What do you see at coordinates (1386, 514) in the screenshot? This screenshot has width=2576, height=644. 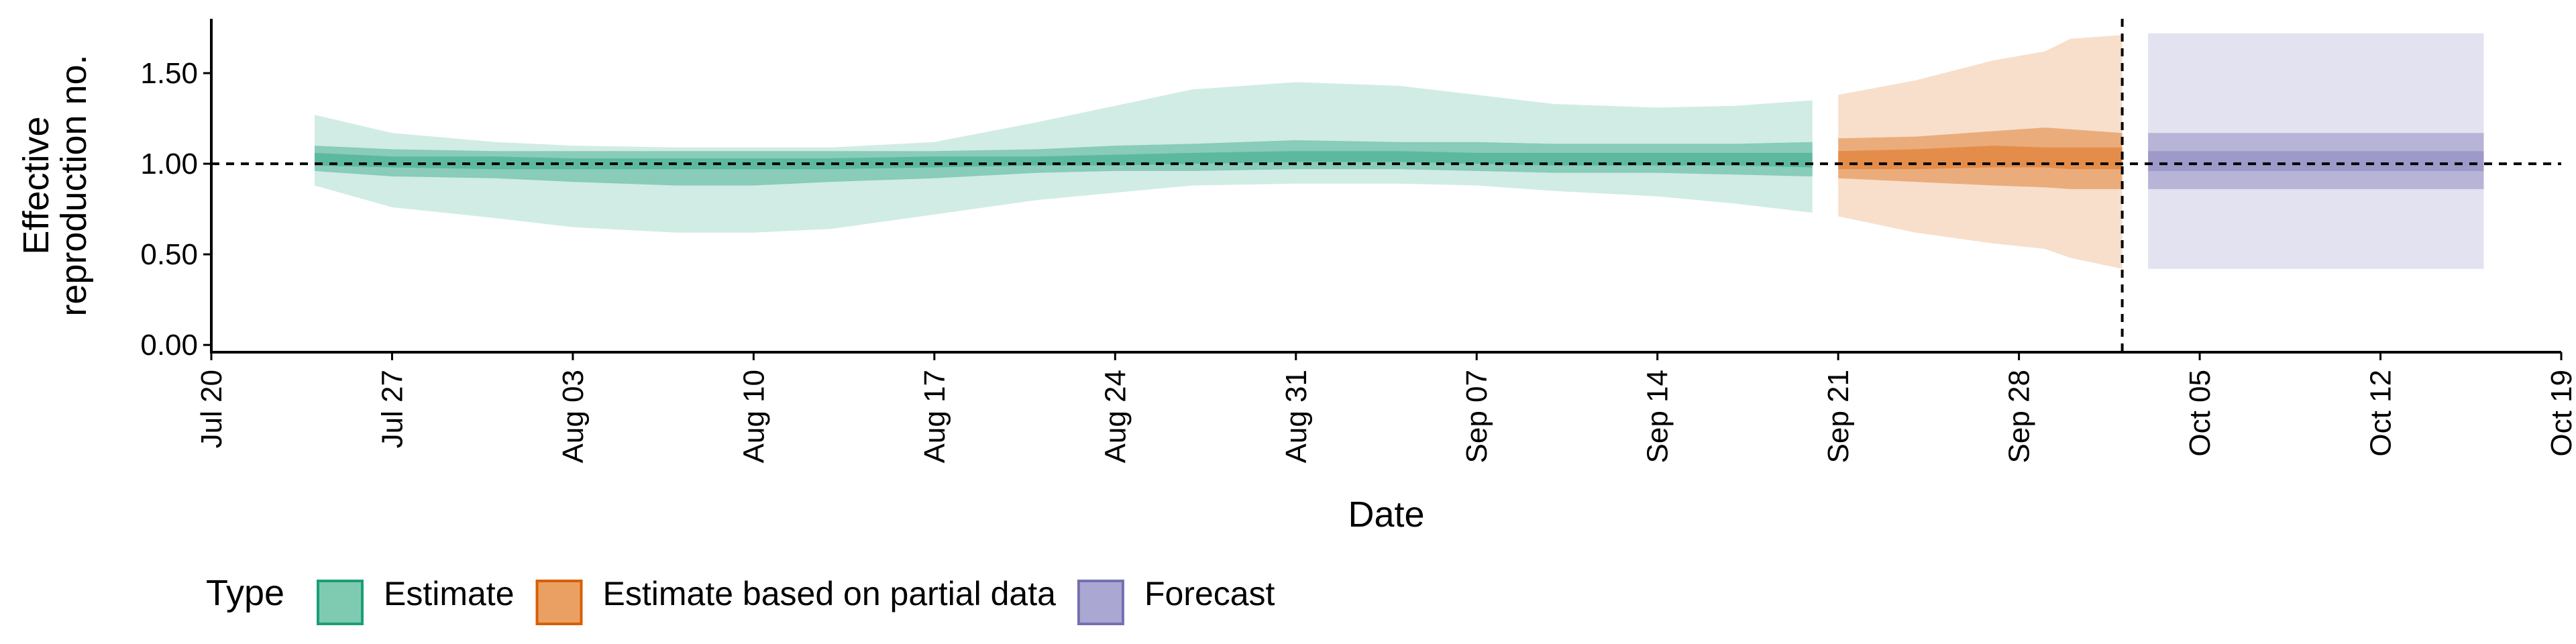 I see `x-axis-title: Date` at bounding box center [1386, 514].